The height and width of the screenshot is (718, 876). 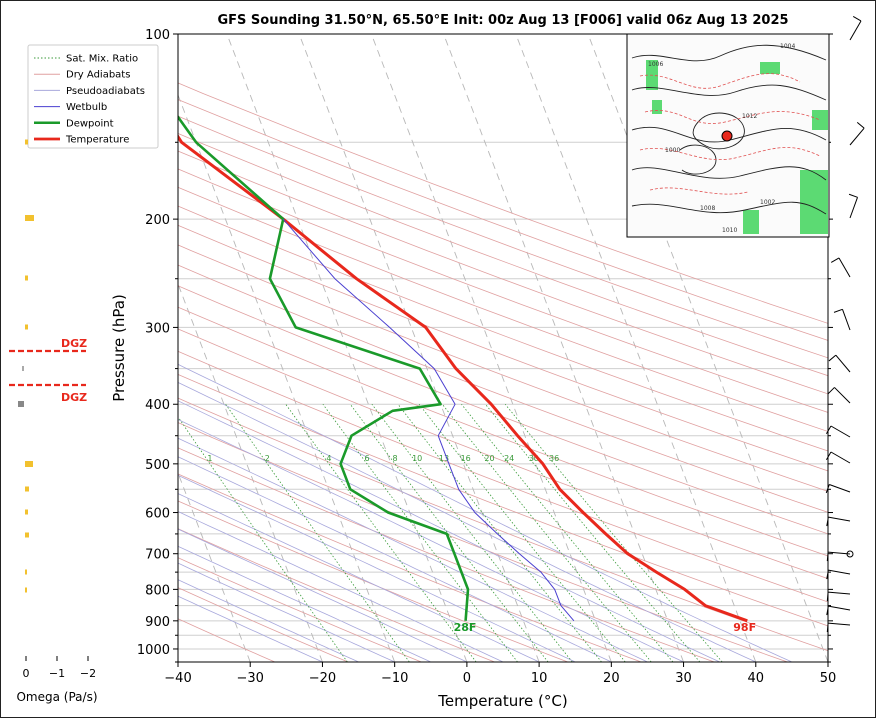 I want to click on y-tick-label: 400, so click(x=157, y=405).